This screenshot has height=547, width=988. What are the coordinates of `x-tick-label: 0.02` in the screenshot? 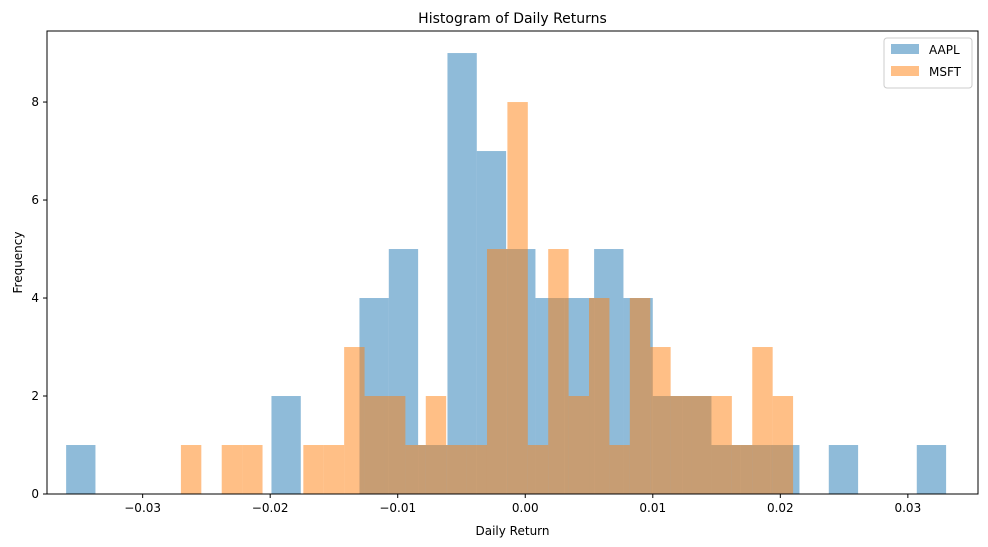 It's located at (780, 508).